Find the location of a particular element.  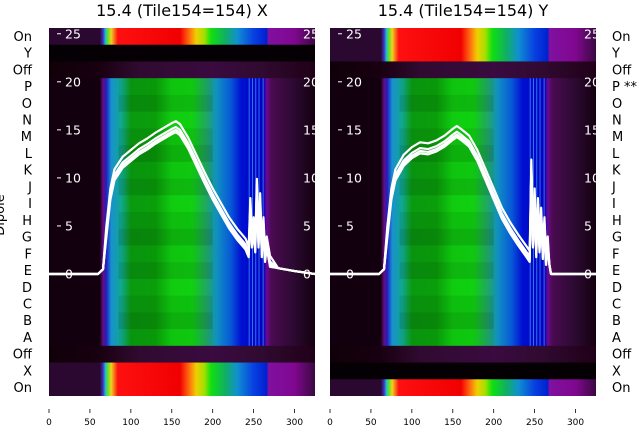

overlay-tick-label-twin: 20 is located at coordinates (311, 81).